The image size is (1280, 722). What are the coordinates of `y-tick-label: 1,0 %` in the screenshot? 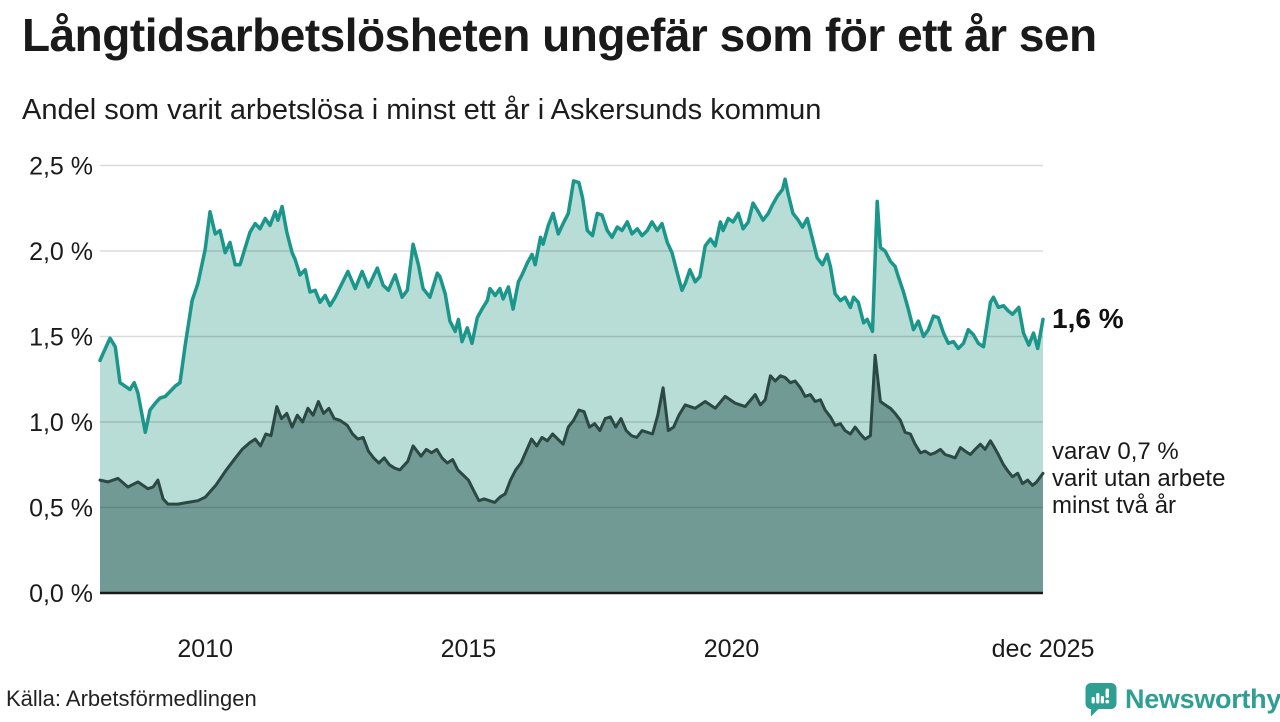 It's located at (61, 423).